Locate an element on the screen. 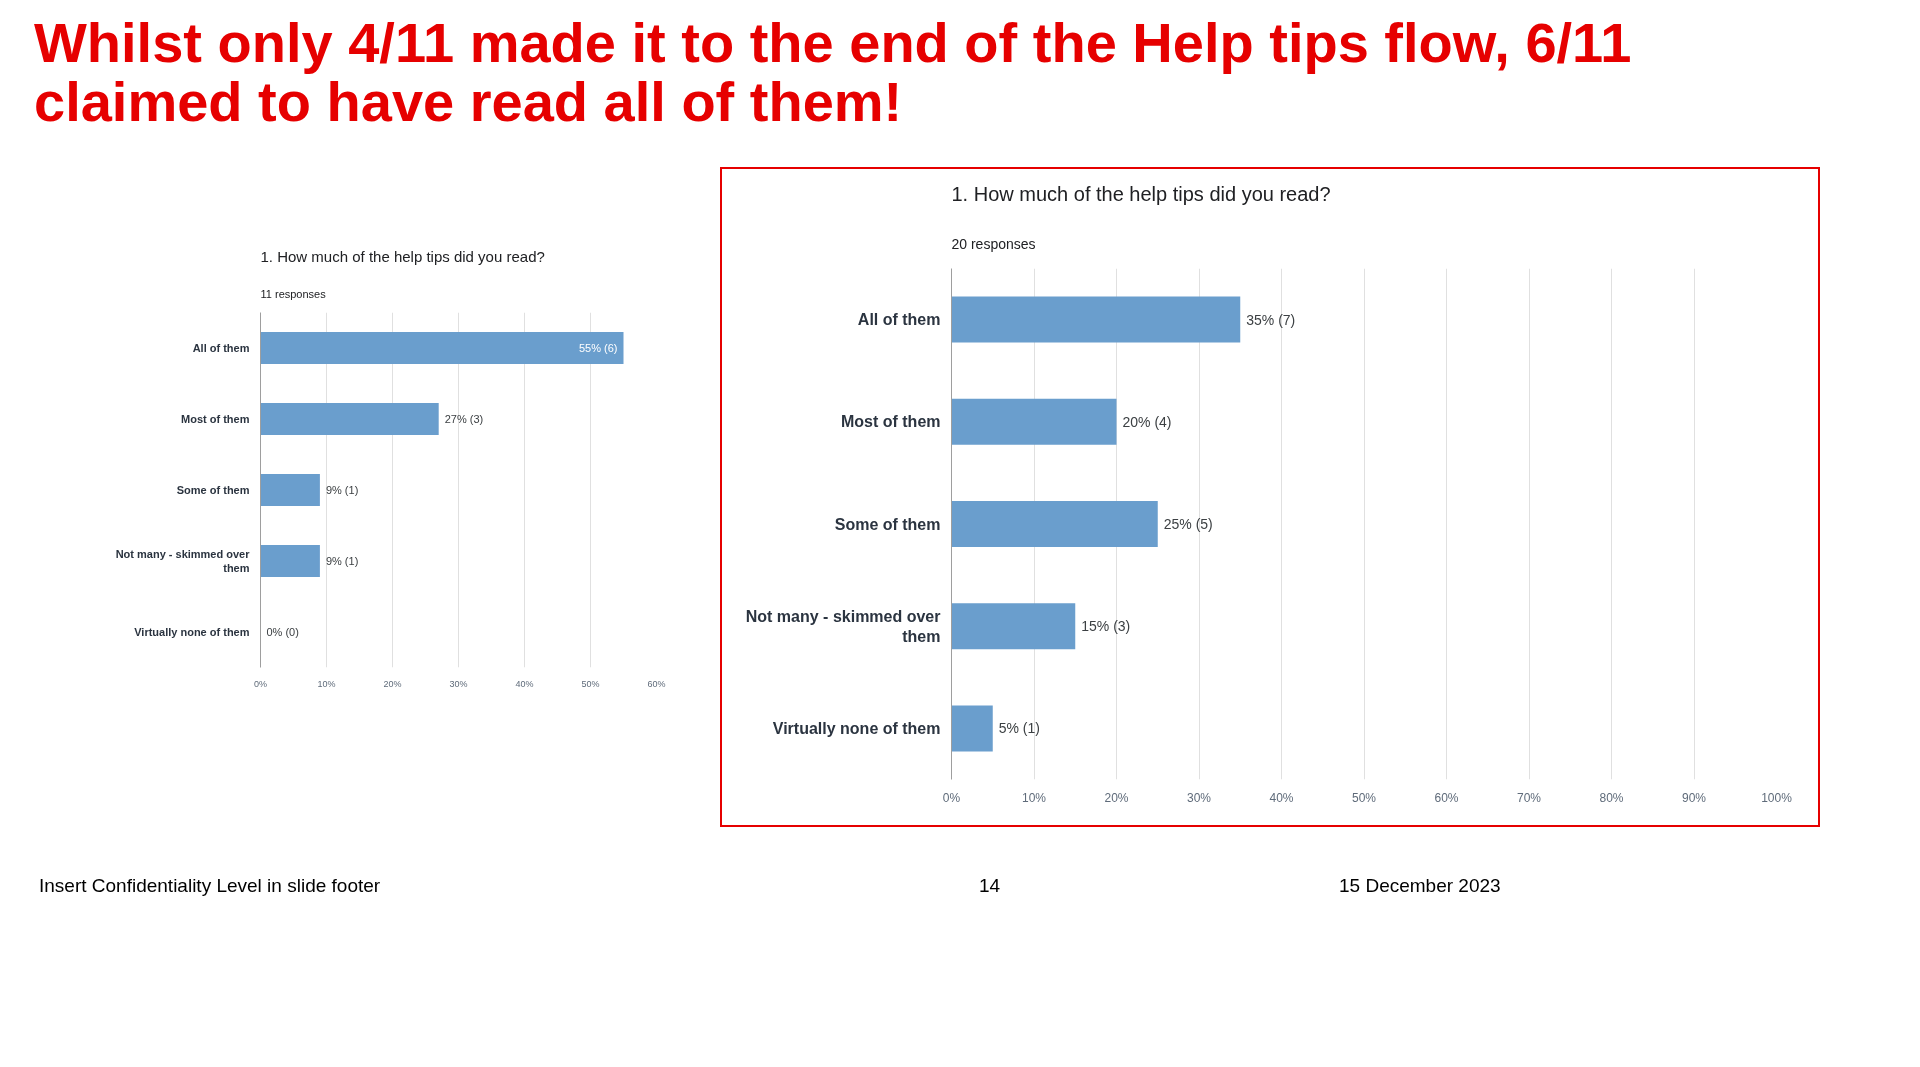  data-label: 20% (4) is located at coordinates (1147, 421).